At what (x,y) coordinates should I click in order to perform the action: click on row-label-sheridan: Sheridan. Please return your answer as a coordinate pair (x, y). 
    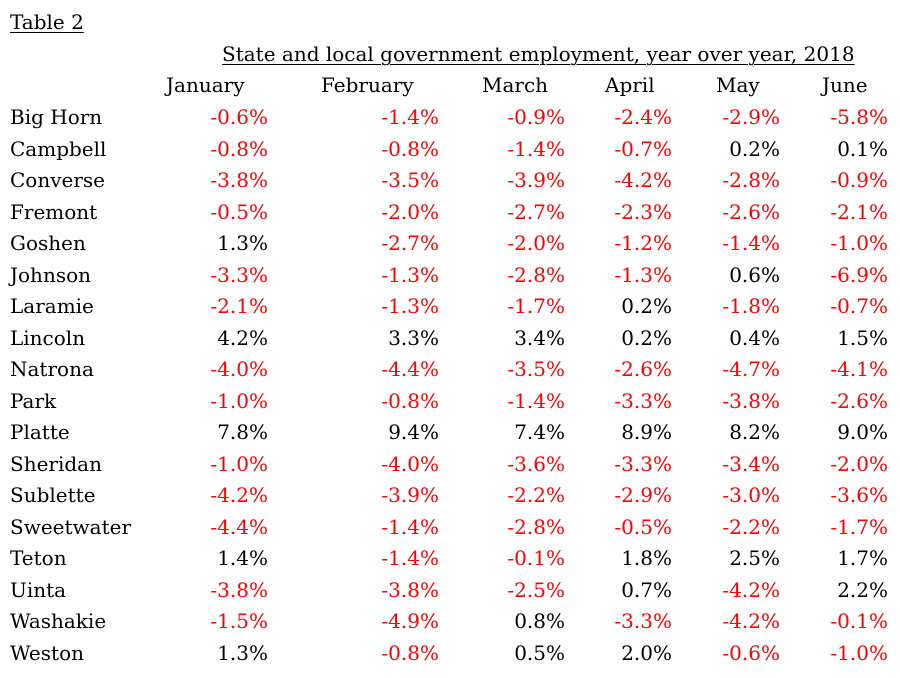
    Looking at the image, I should click on (56, 464).